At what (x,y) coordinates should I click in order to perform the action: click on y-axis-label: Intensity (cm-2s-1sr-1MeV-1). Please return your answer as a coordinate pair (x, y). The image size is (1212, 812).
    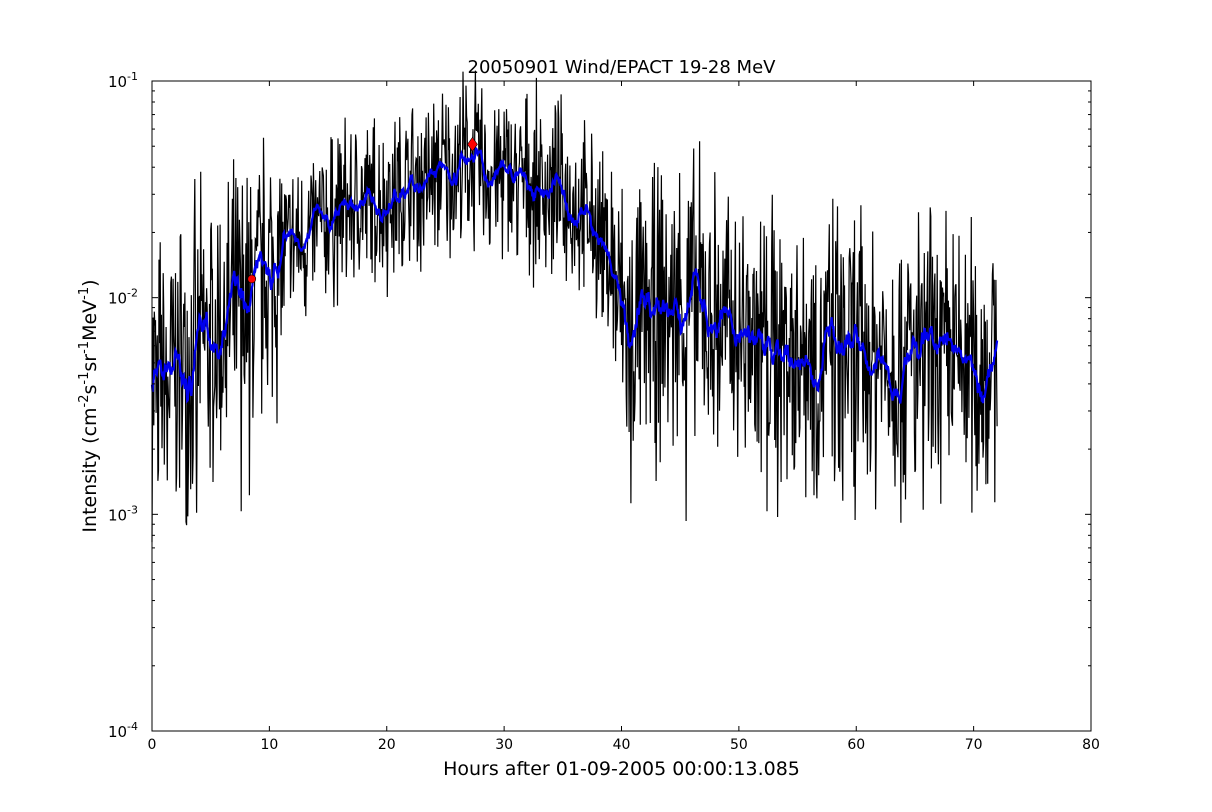
    Looking at the image, I should click on (89, 405).